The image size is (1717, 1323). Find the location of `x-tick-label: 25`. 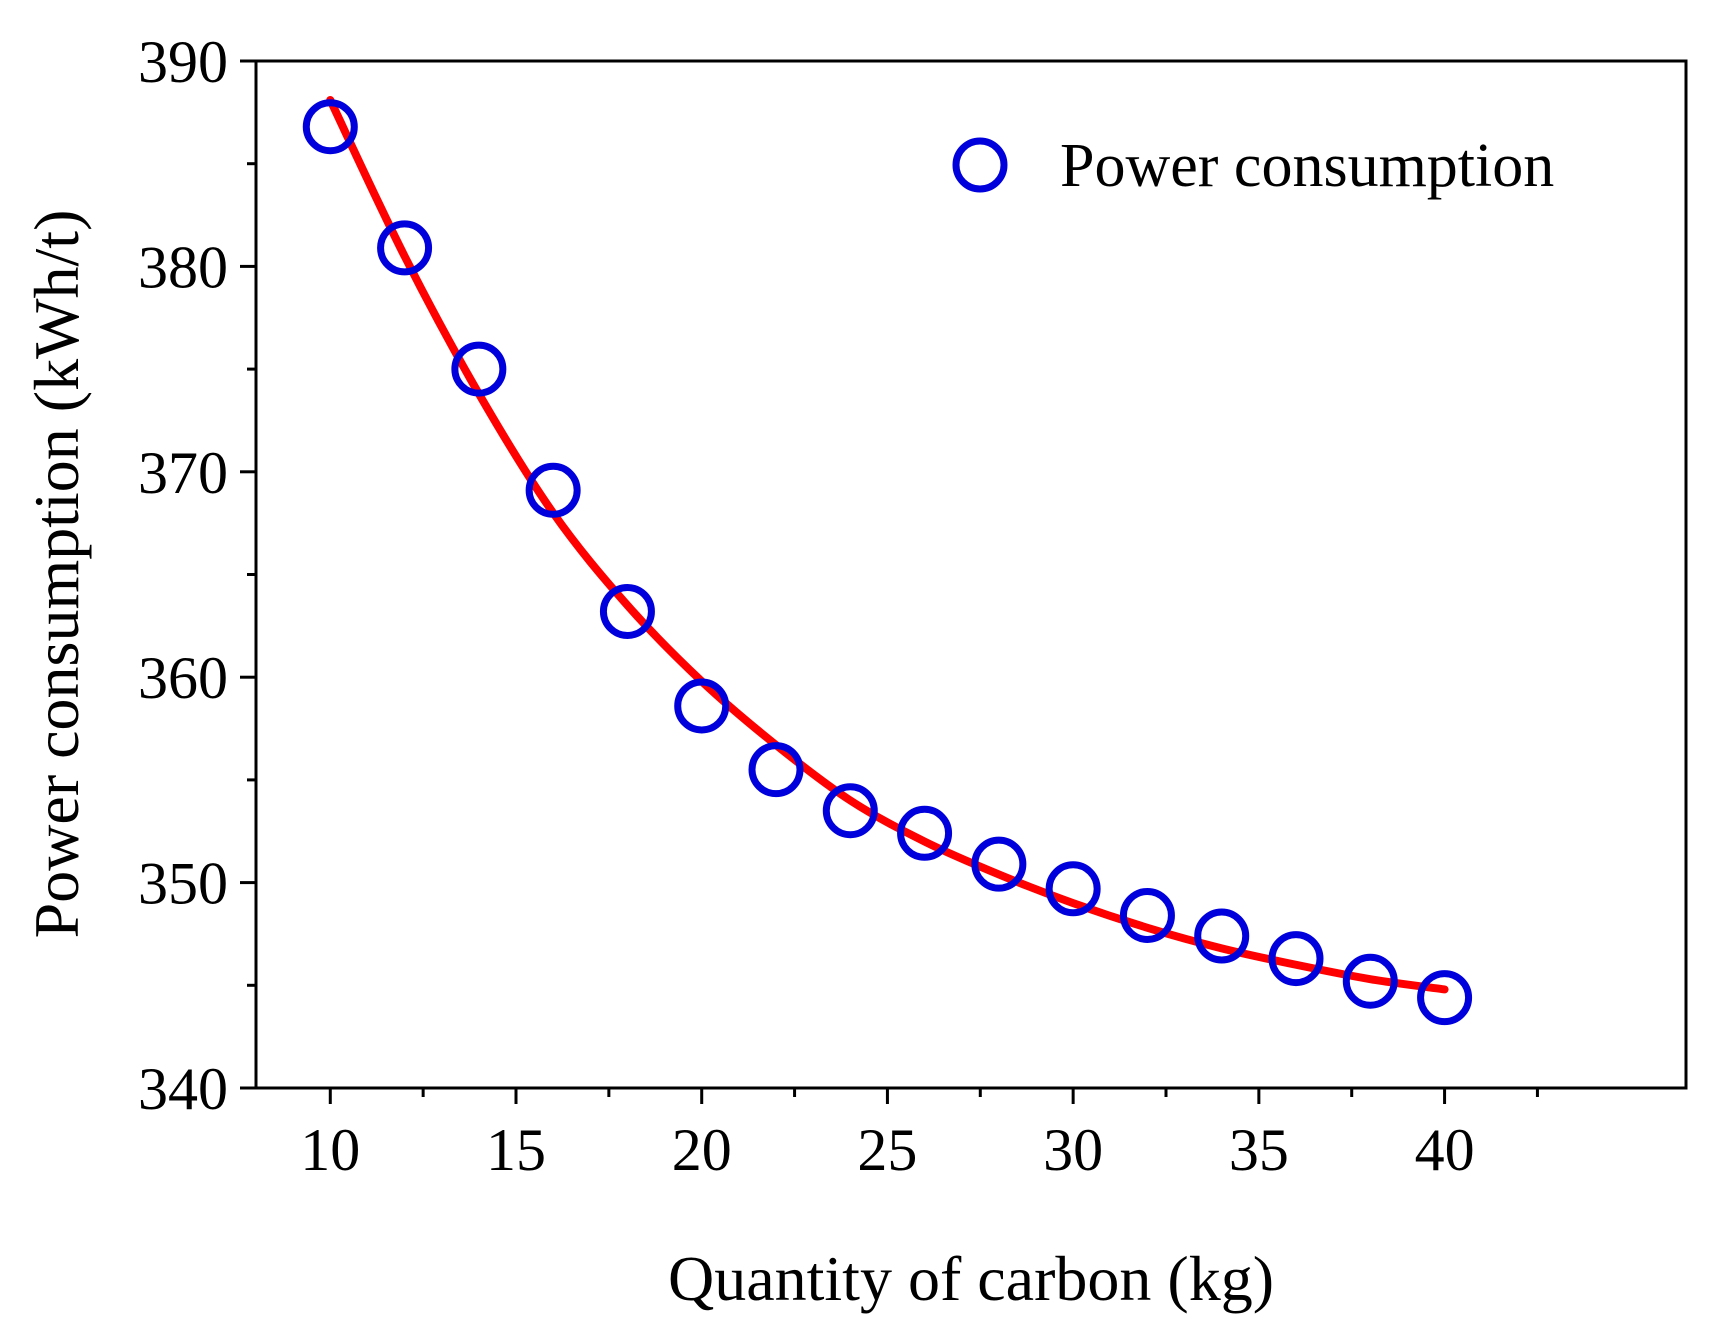

x-tick-label: 25 is located at coordinates (887, 1150).